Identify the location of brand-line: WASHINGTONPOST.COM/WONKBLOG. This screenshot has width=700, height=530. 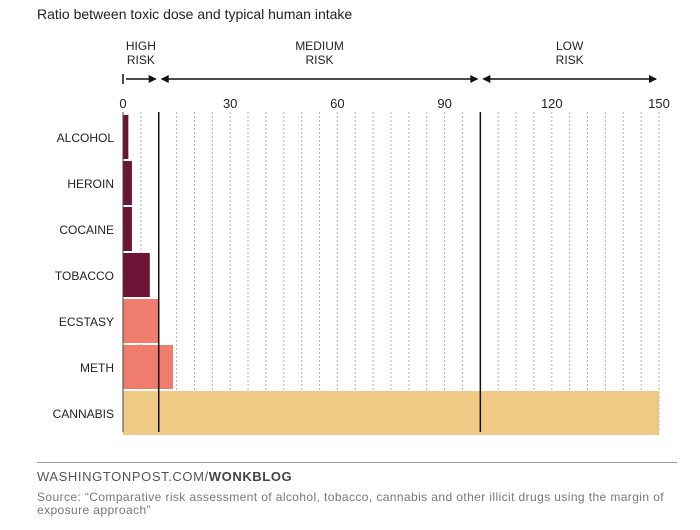
(164, 476).